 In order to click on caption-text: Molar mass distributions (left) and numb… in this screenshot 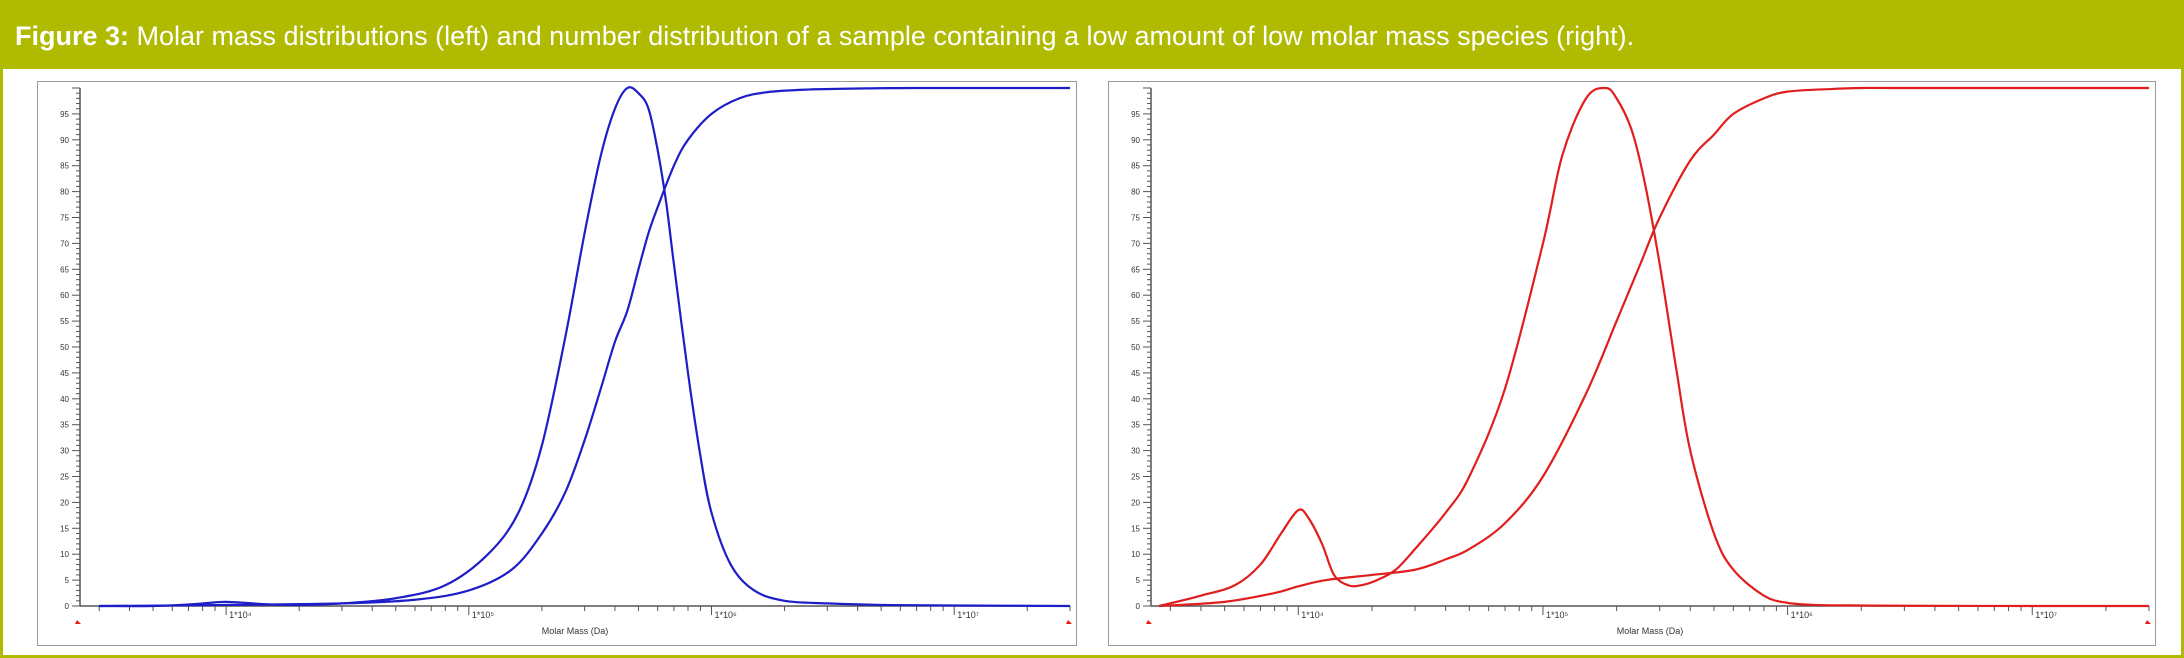, I will do `click(885, 36)`.